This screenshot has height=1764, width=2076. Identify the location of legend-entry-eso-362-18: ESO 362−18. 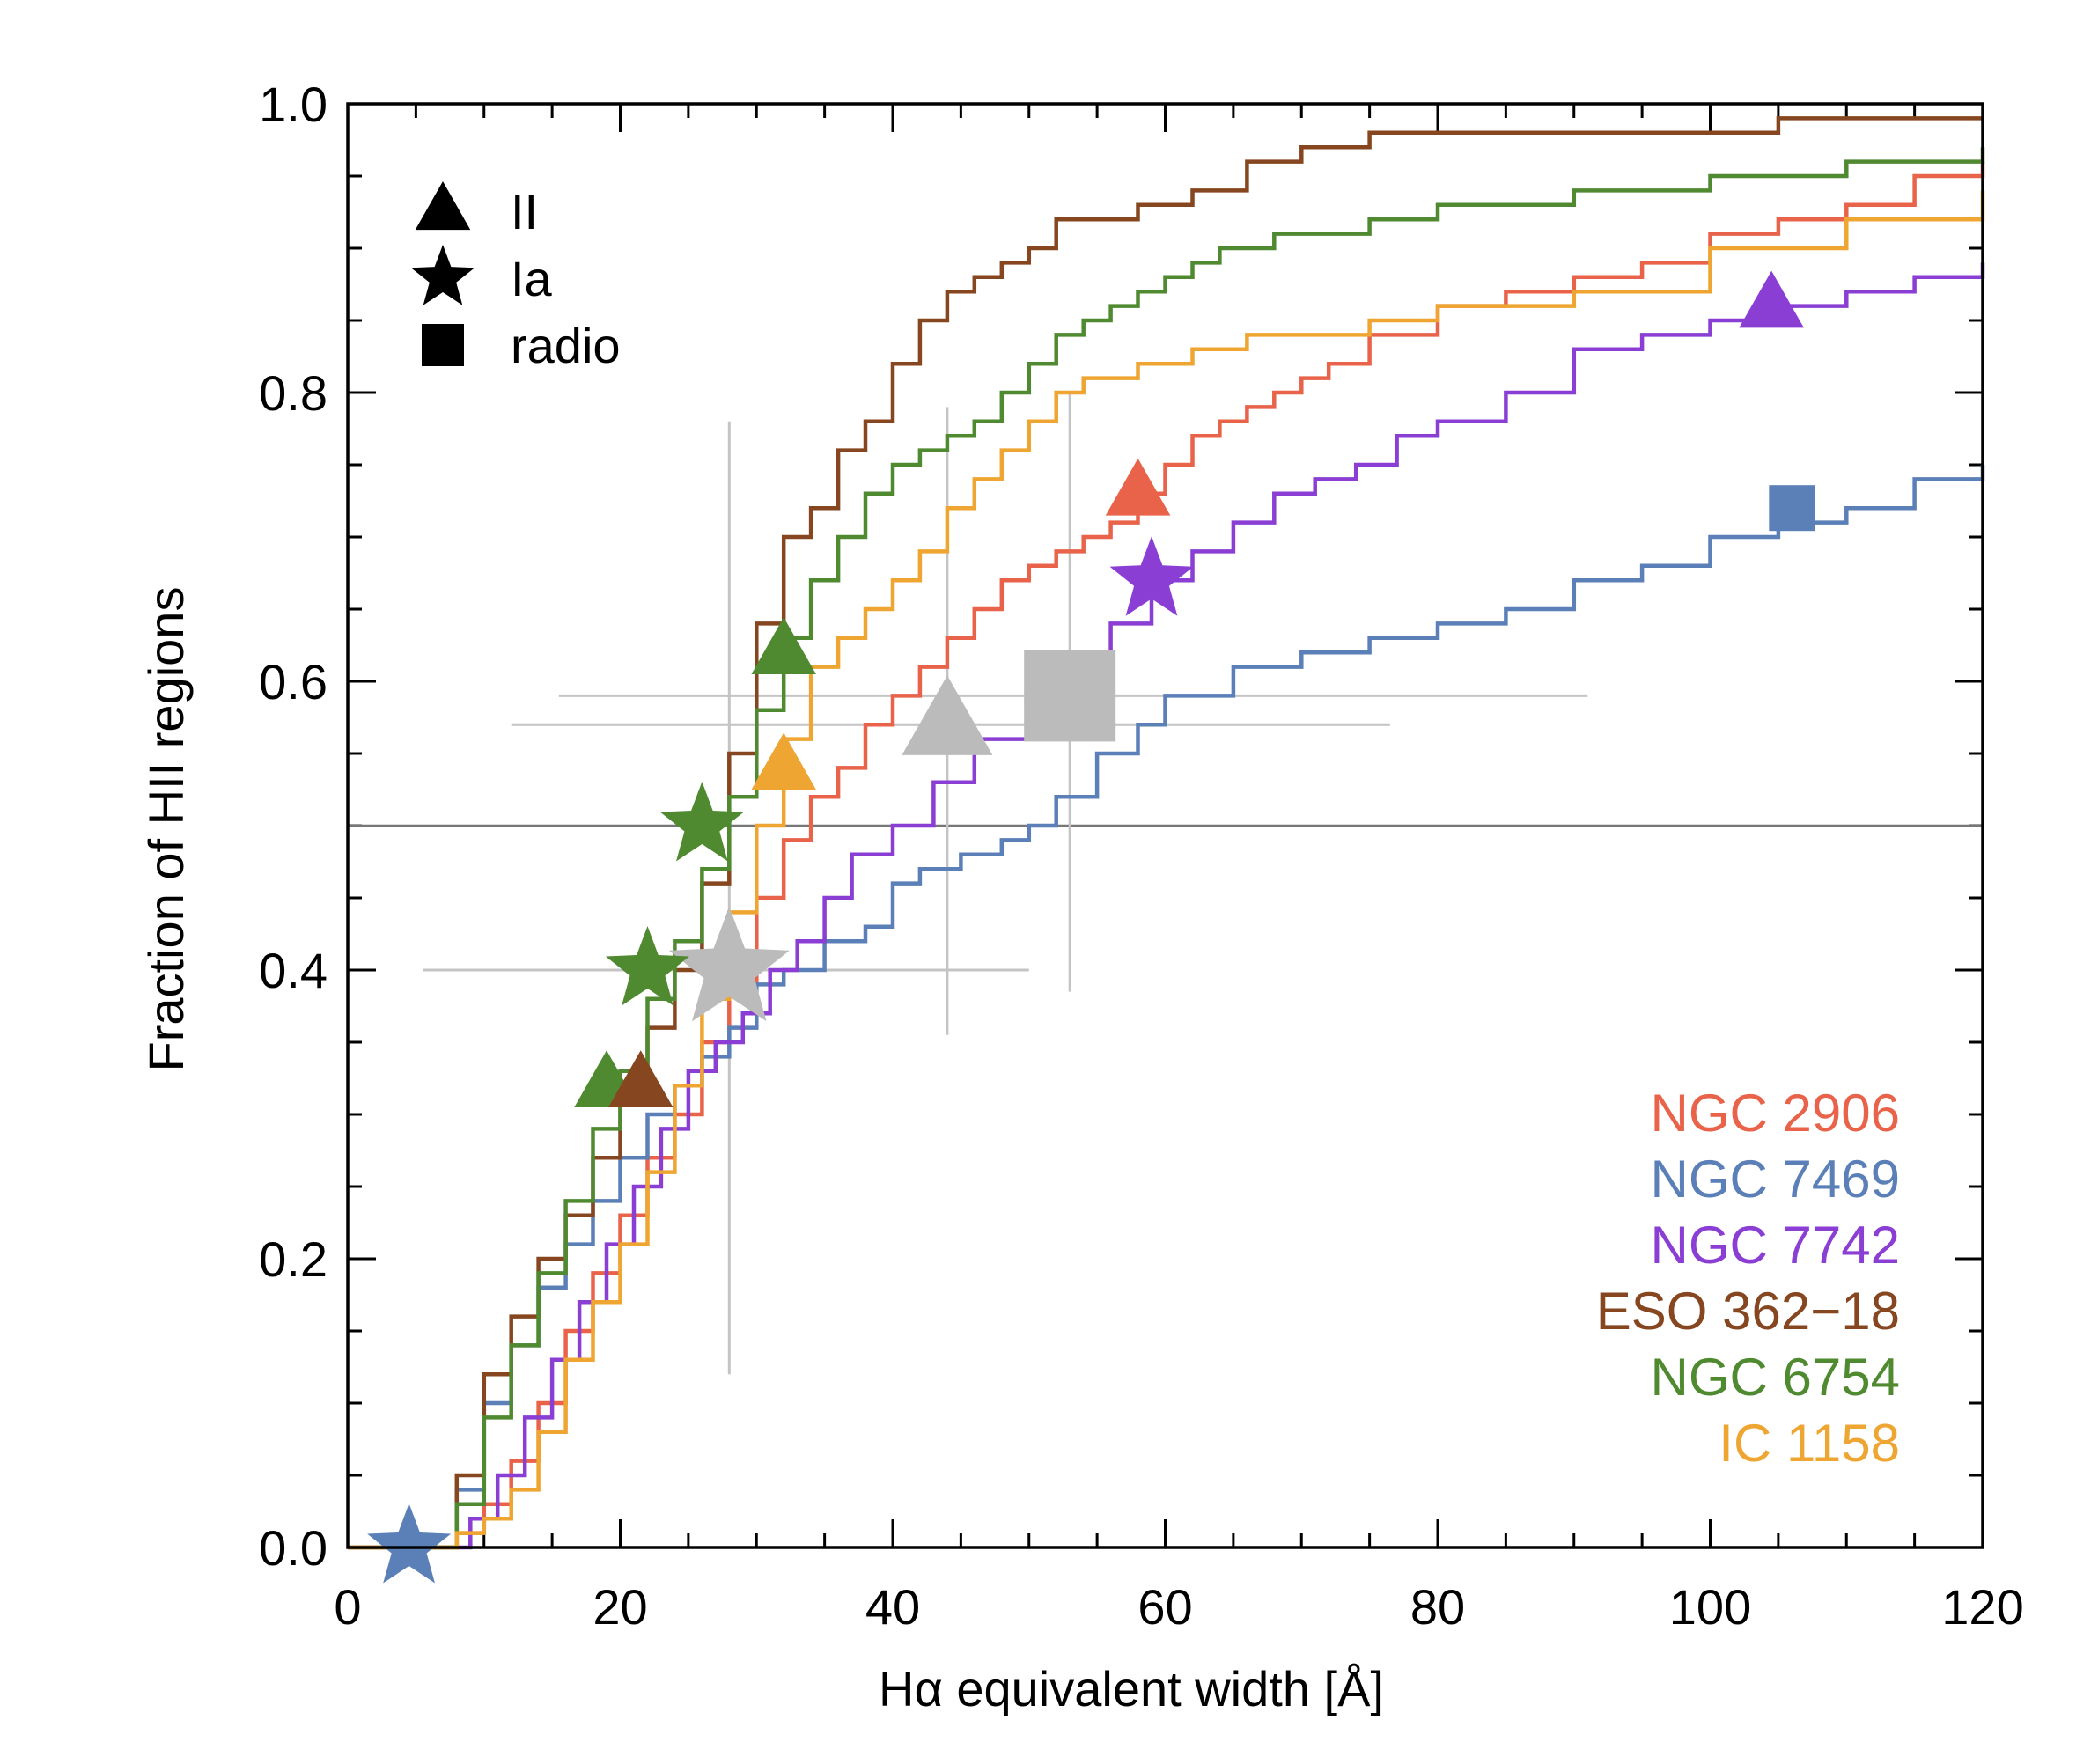
(1748, 1311).